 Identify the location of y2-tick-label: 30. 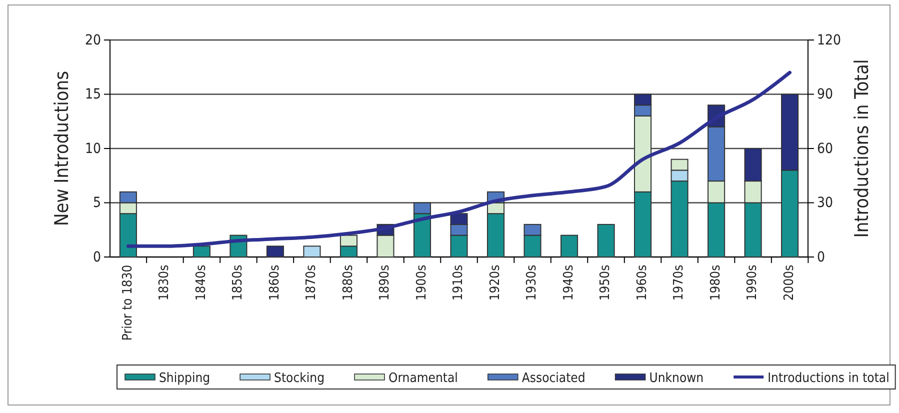
(825, 203).